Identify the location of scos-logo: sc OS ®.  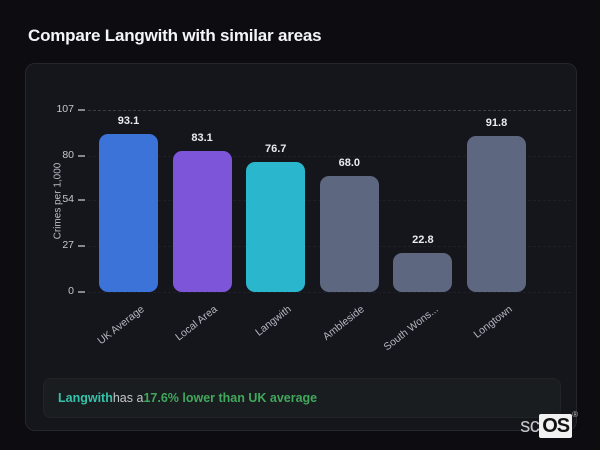
(549, 424).